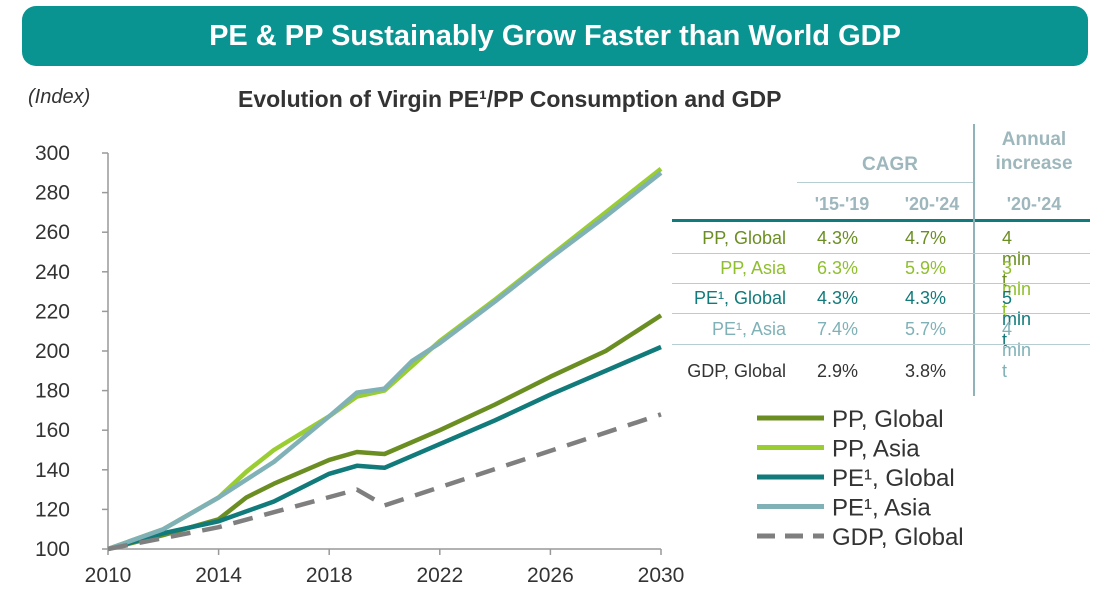 Image resolution: width=1098 pixels, height=616 pixels. I want to click on table-row-label: PP, Global, so click(744, 238).